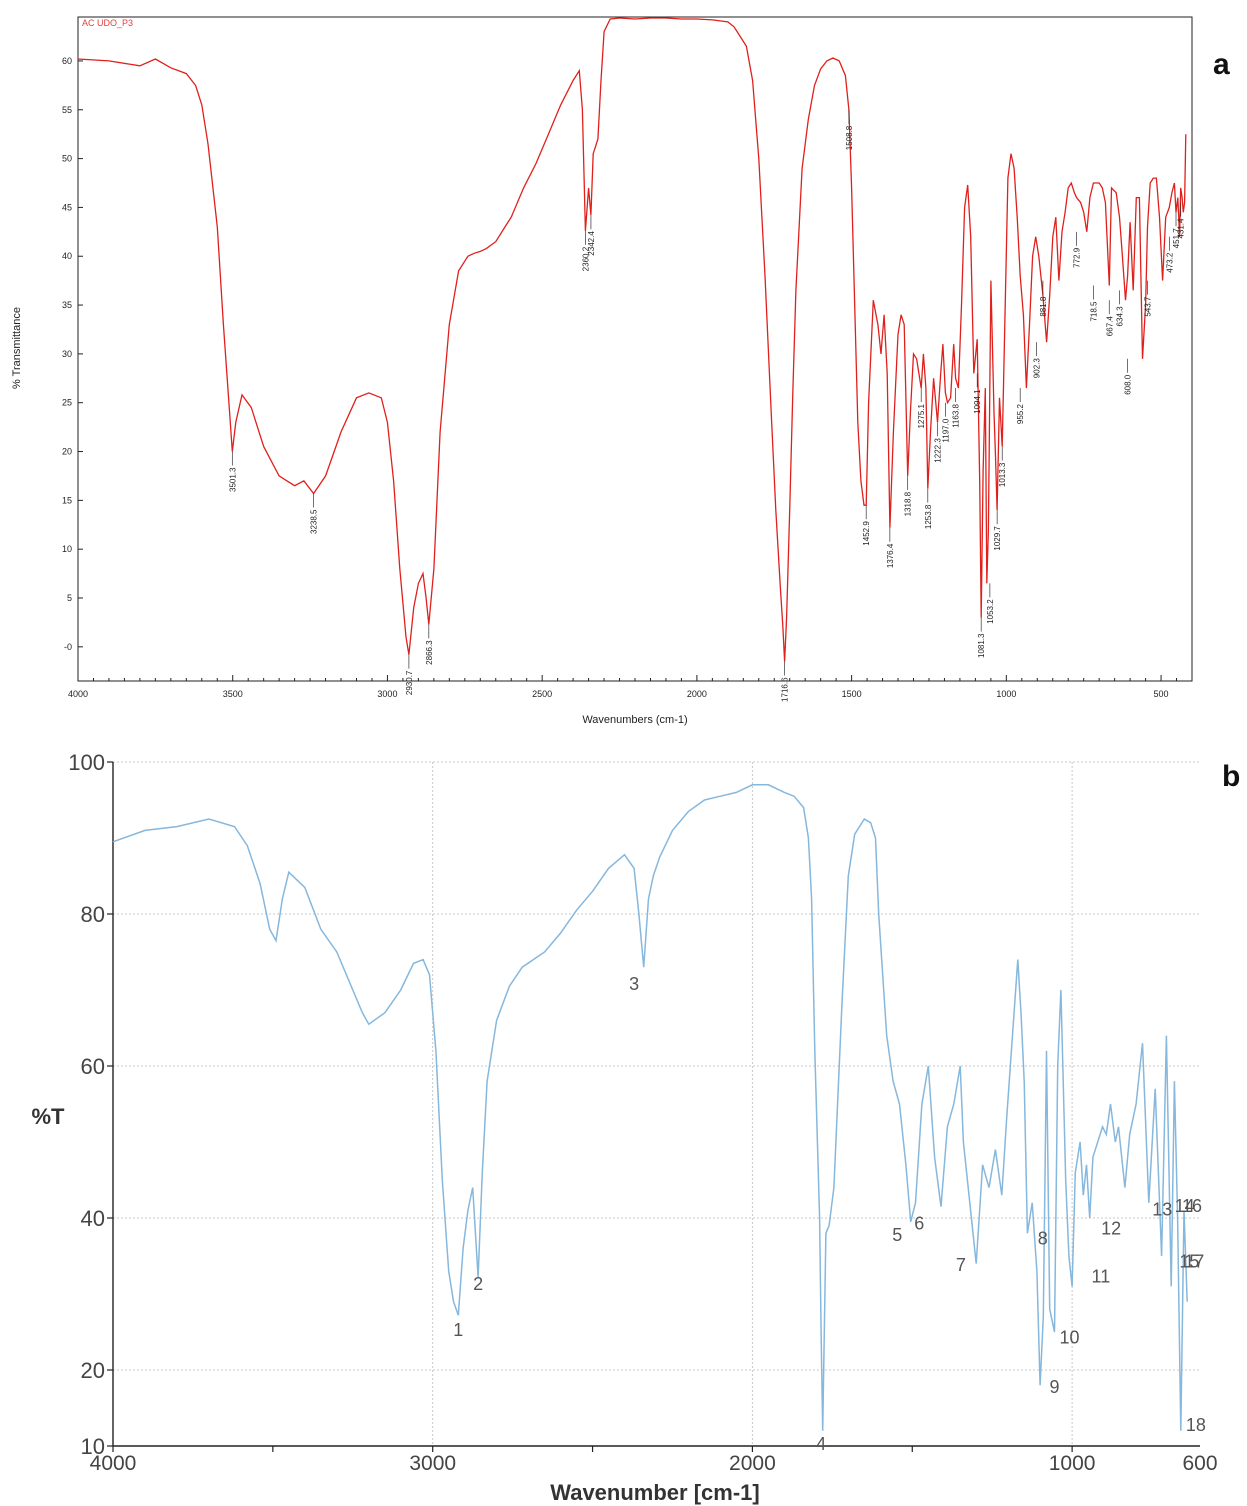 Image resolution: width=1247 pixels, height=1506 pixels. What do you see at coordinates (1077, 257) in the screenshot?
I see `peak-label-a: 772.9` at bounding box center [1077, 257].